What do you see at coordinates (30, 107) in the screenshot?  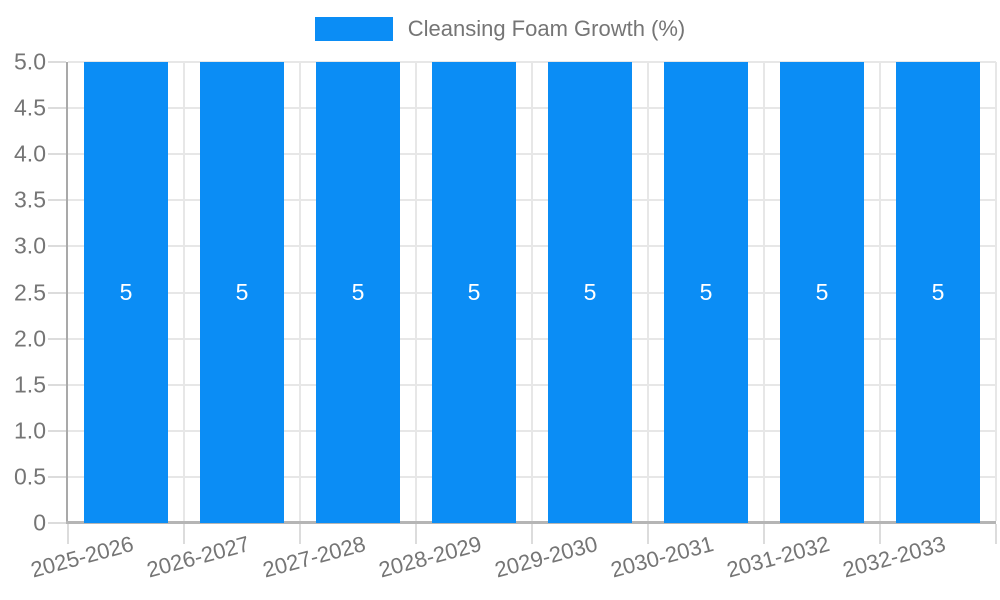 I see `y-tick-label: 4.5` at bounding box center [30, 107].